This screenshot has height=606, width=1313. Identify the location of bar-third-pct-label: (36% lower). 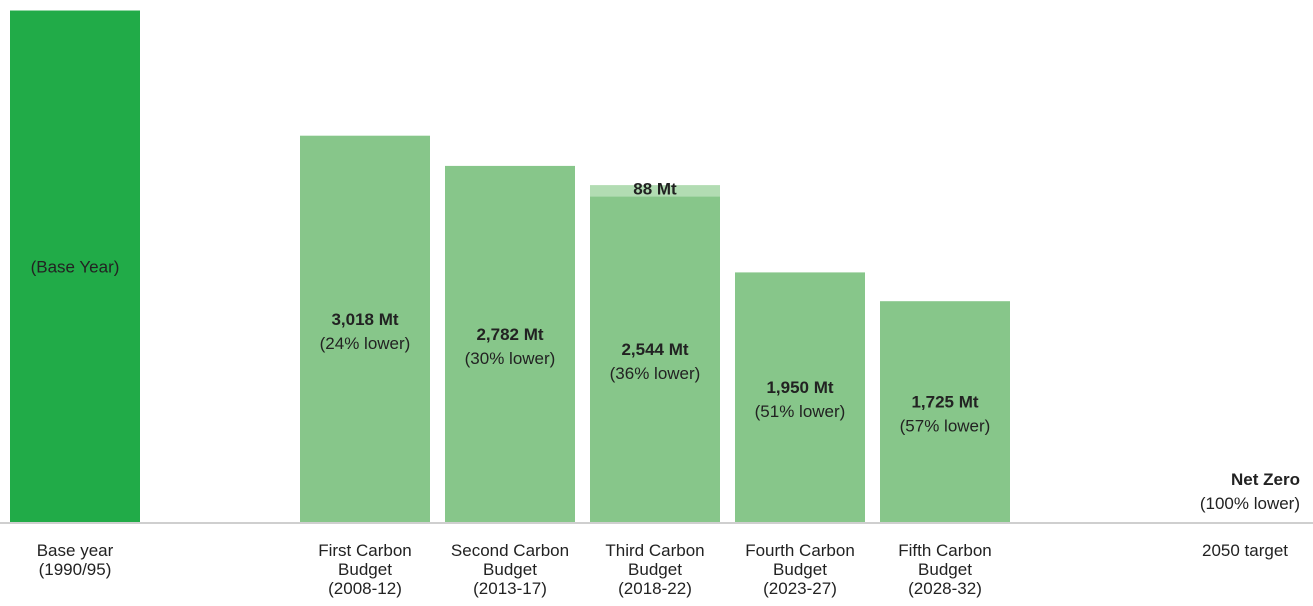
(655, 373).